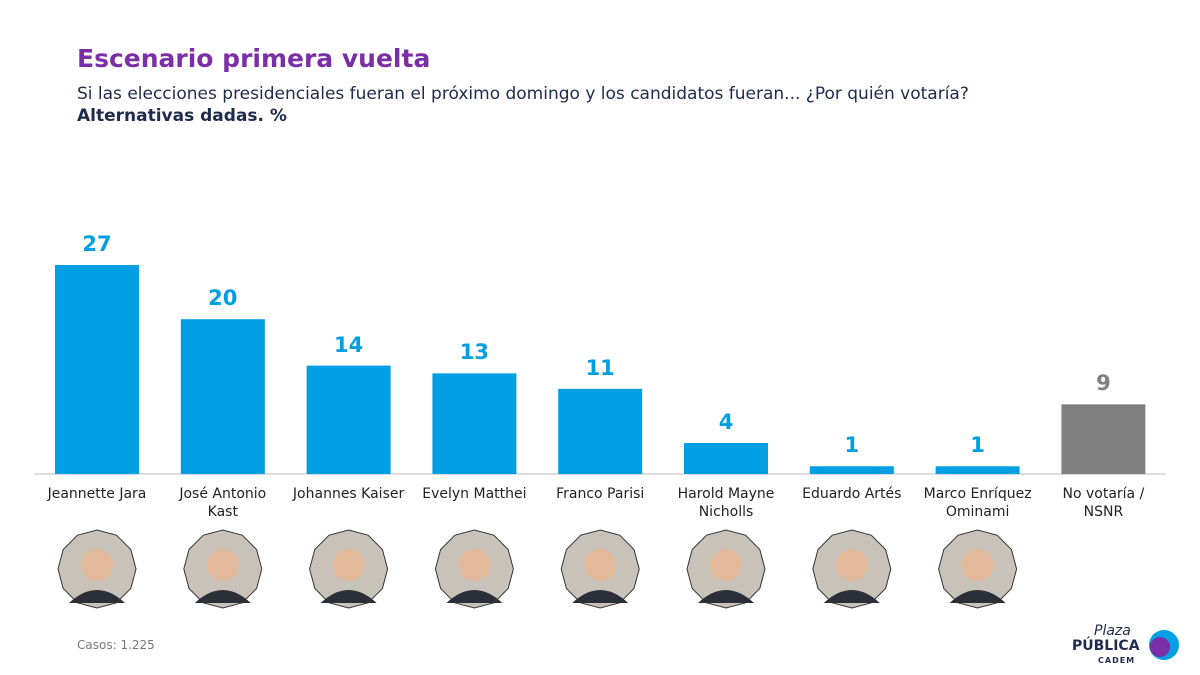 Image resolution: width=1200 pixels, height=675 pixels. Describe the element at coordinates (726, 422) in the screenshot. I see `value-label: 4` at that location.